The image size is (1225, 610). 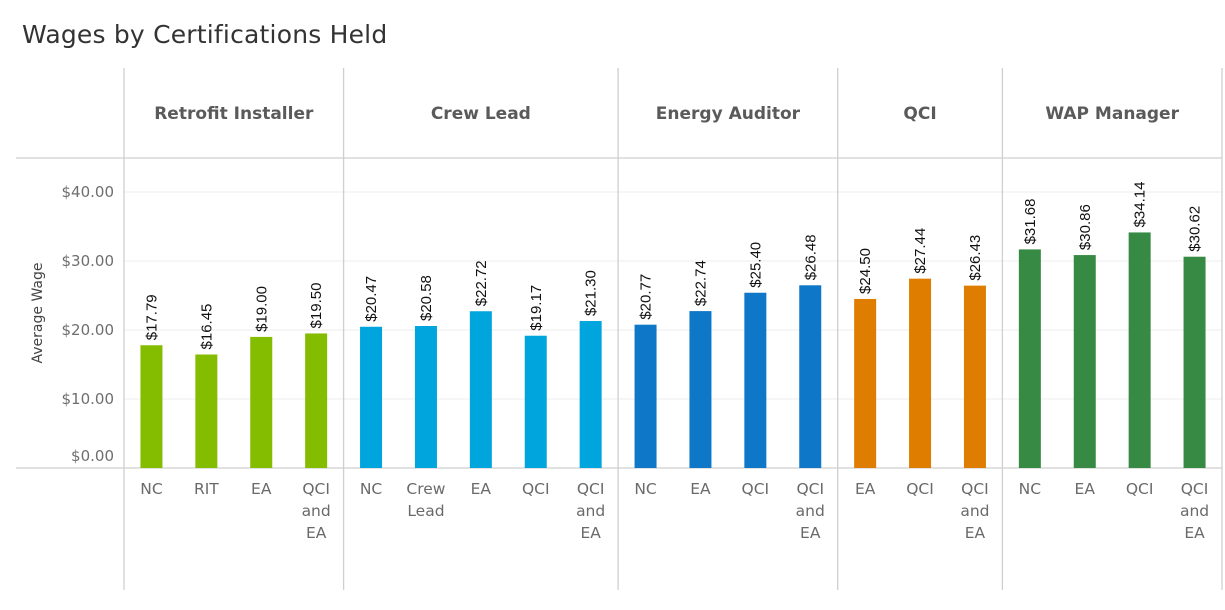 I want to click on data-label: $31.68, so click(x=1030, y=222).